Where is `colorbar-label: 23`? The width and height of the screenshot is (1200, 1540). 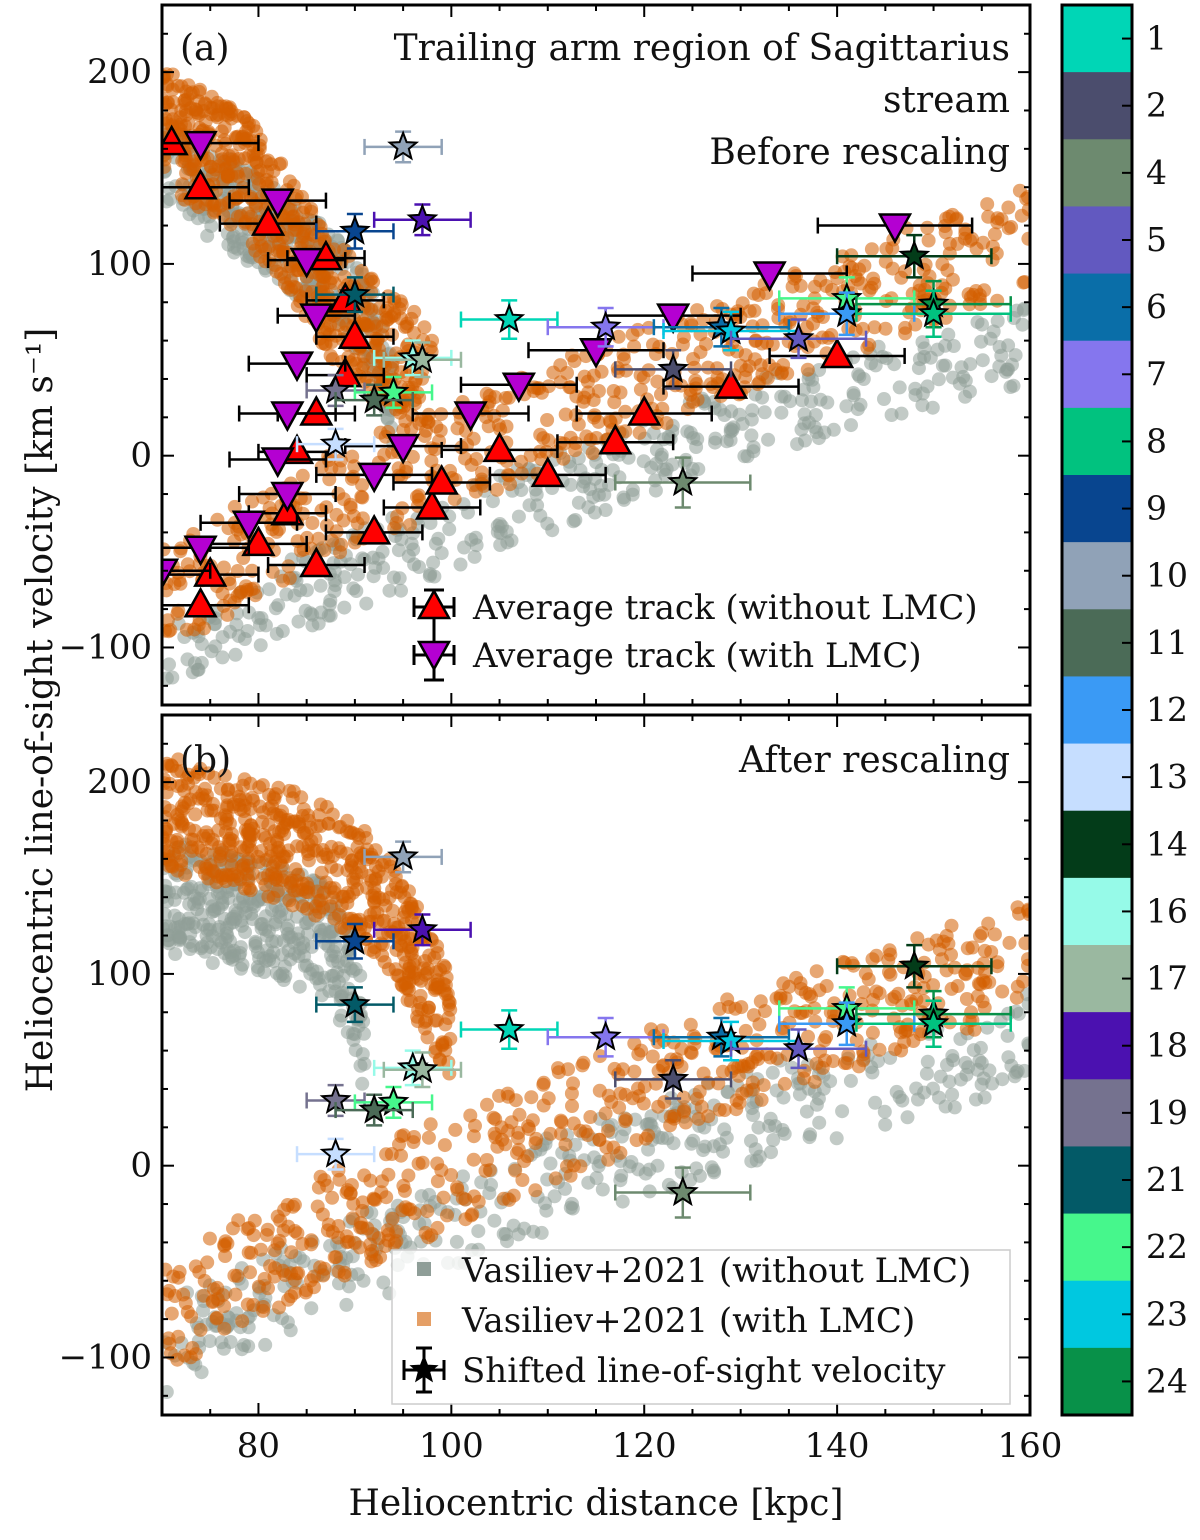
colorbar-label: 23 is located at coordinates (1167, 1313).